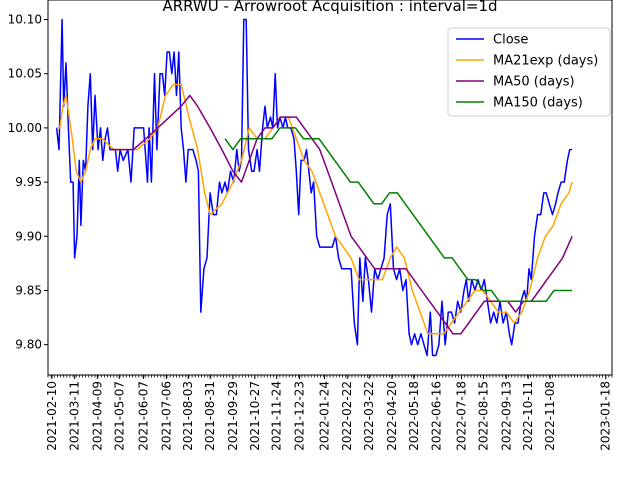 This screenshot has height=480, width=640. What do you see at coordinates (28, 345) in the screenshot?
I see `y-tick-label-0: 9.80` at bounding box center [28, 345].